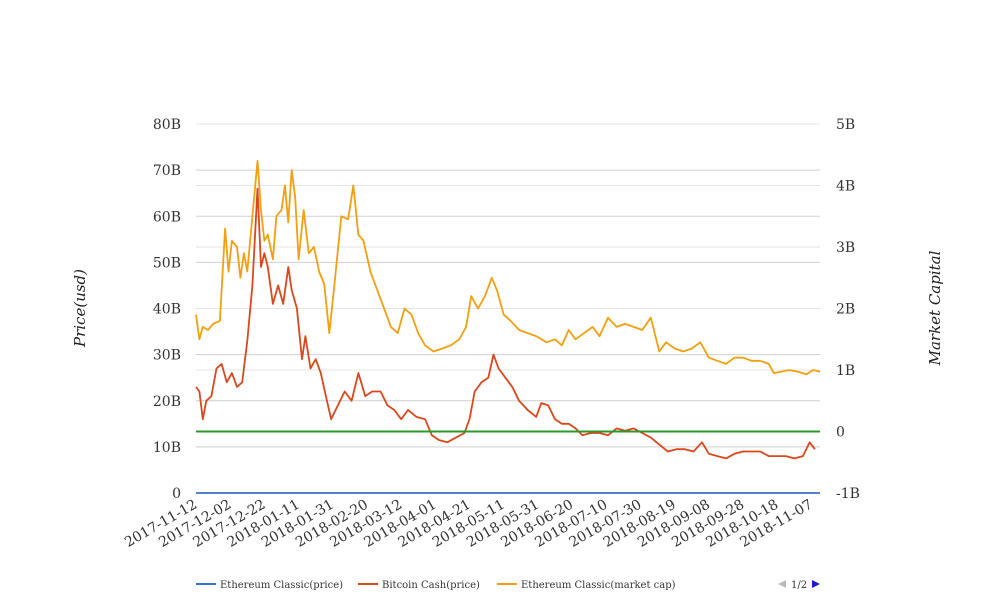  What do you see at coordinates (845, 187) in the screenshot?
I see `right-tick-label: 4B` at bounding box center [845, 187].